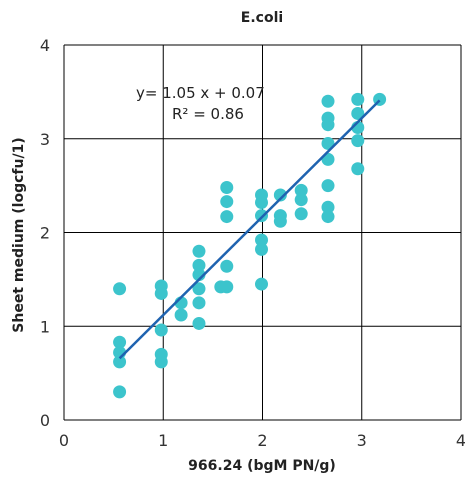  I want to click on r-squared-label: R² = 0.86, so click(208, 114).